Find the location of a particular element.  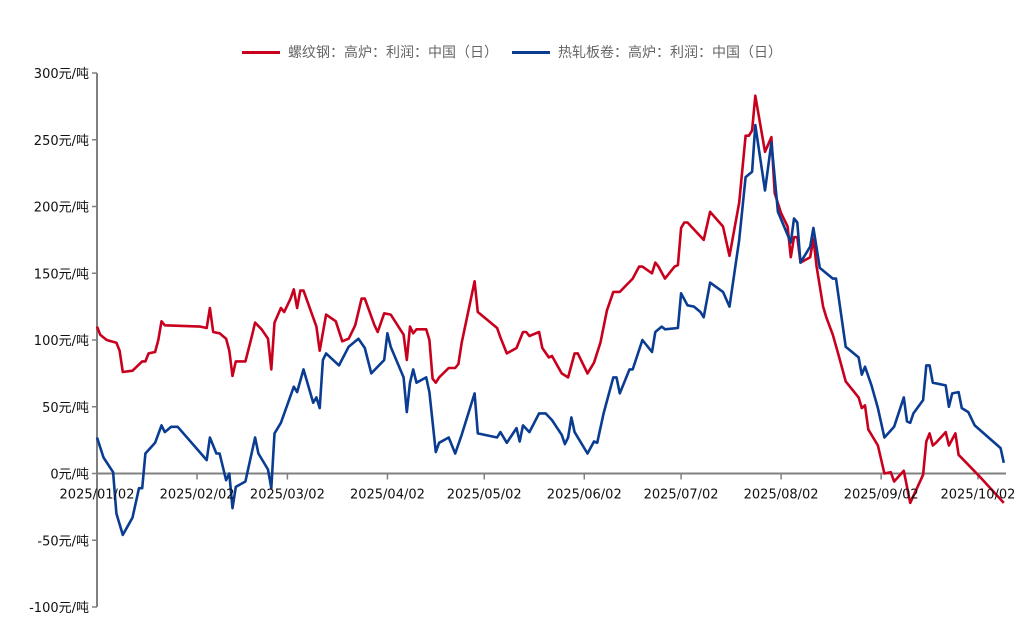

x-tick-label: 2025/05/02 is located at coordinates (484, 495).